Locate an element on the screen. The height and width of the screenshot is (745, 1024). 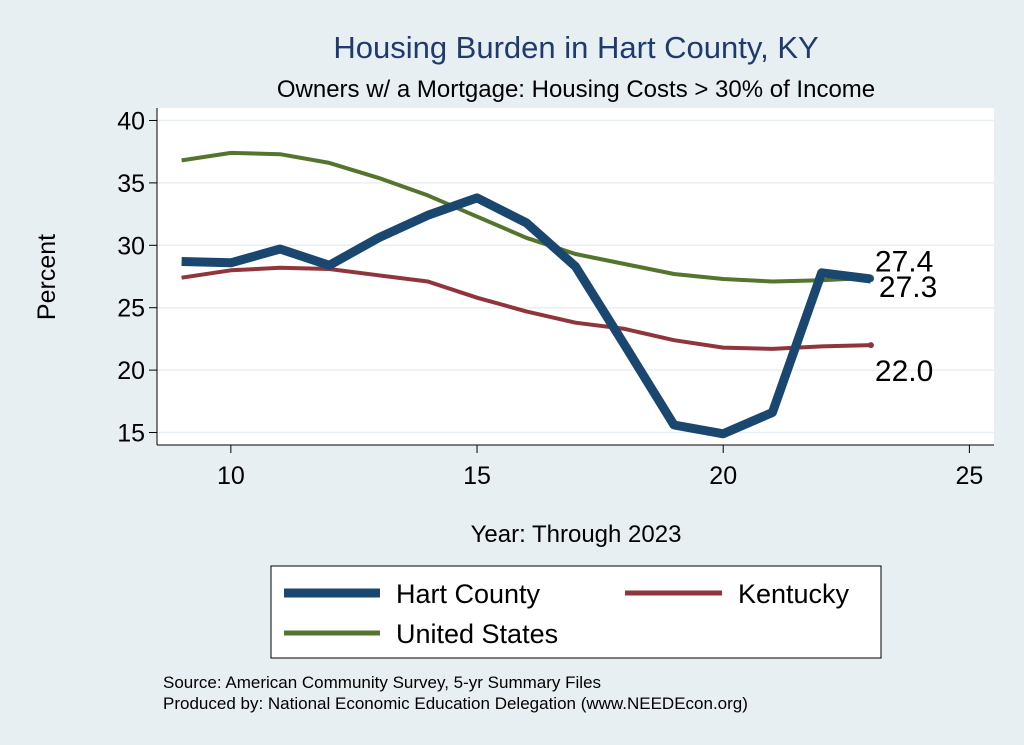
x-tick-label-10: 10 is located at coordinates (231, 476).